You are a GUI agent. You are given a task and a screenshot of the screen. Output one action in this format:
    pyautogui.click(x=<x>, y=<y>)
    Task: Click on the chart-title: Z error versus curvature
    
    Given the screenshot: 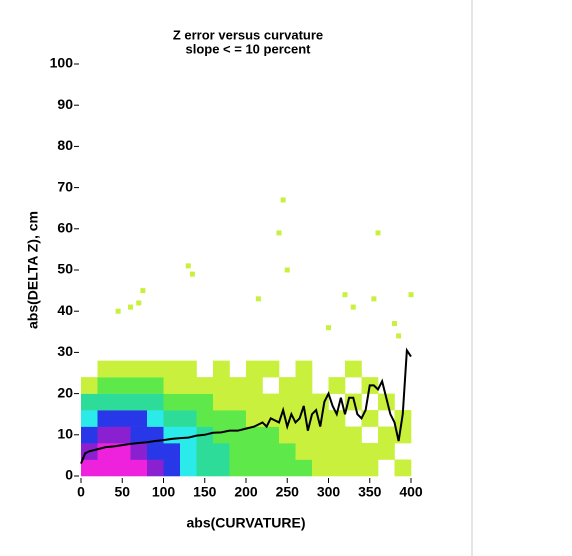 What is the action you would take?
    pyautogui.click(x=248, y=34)
    